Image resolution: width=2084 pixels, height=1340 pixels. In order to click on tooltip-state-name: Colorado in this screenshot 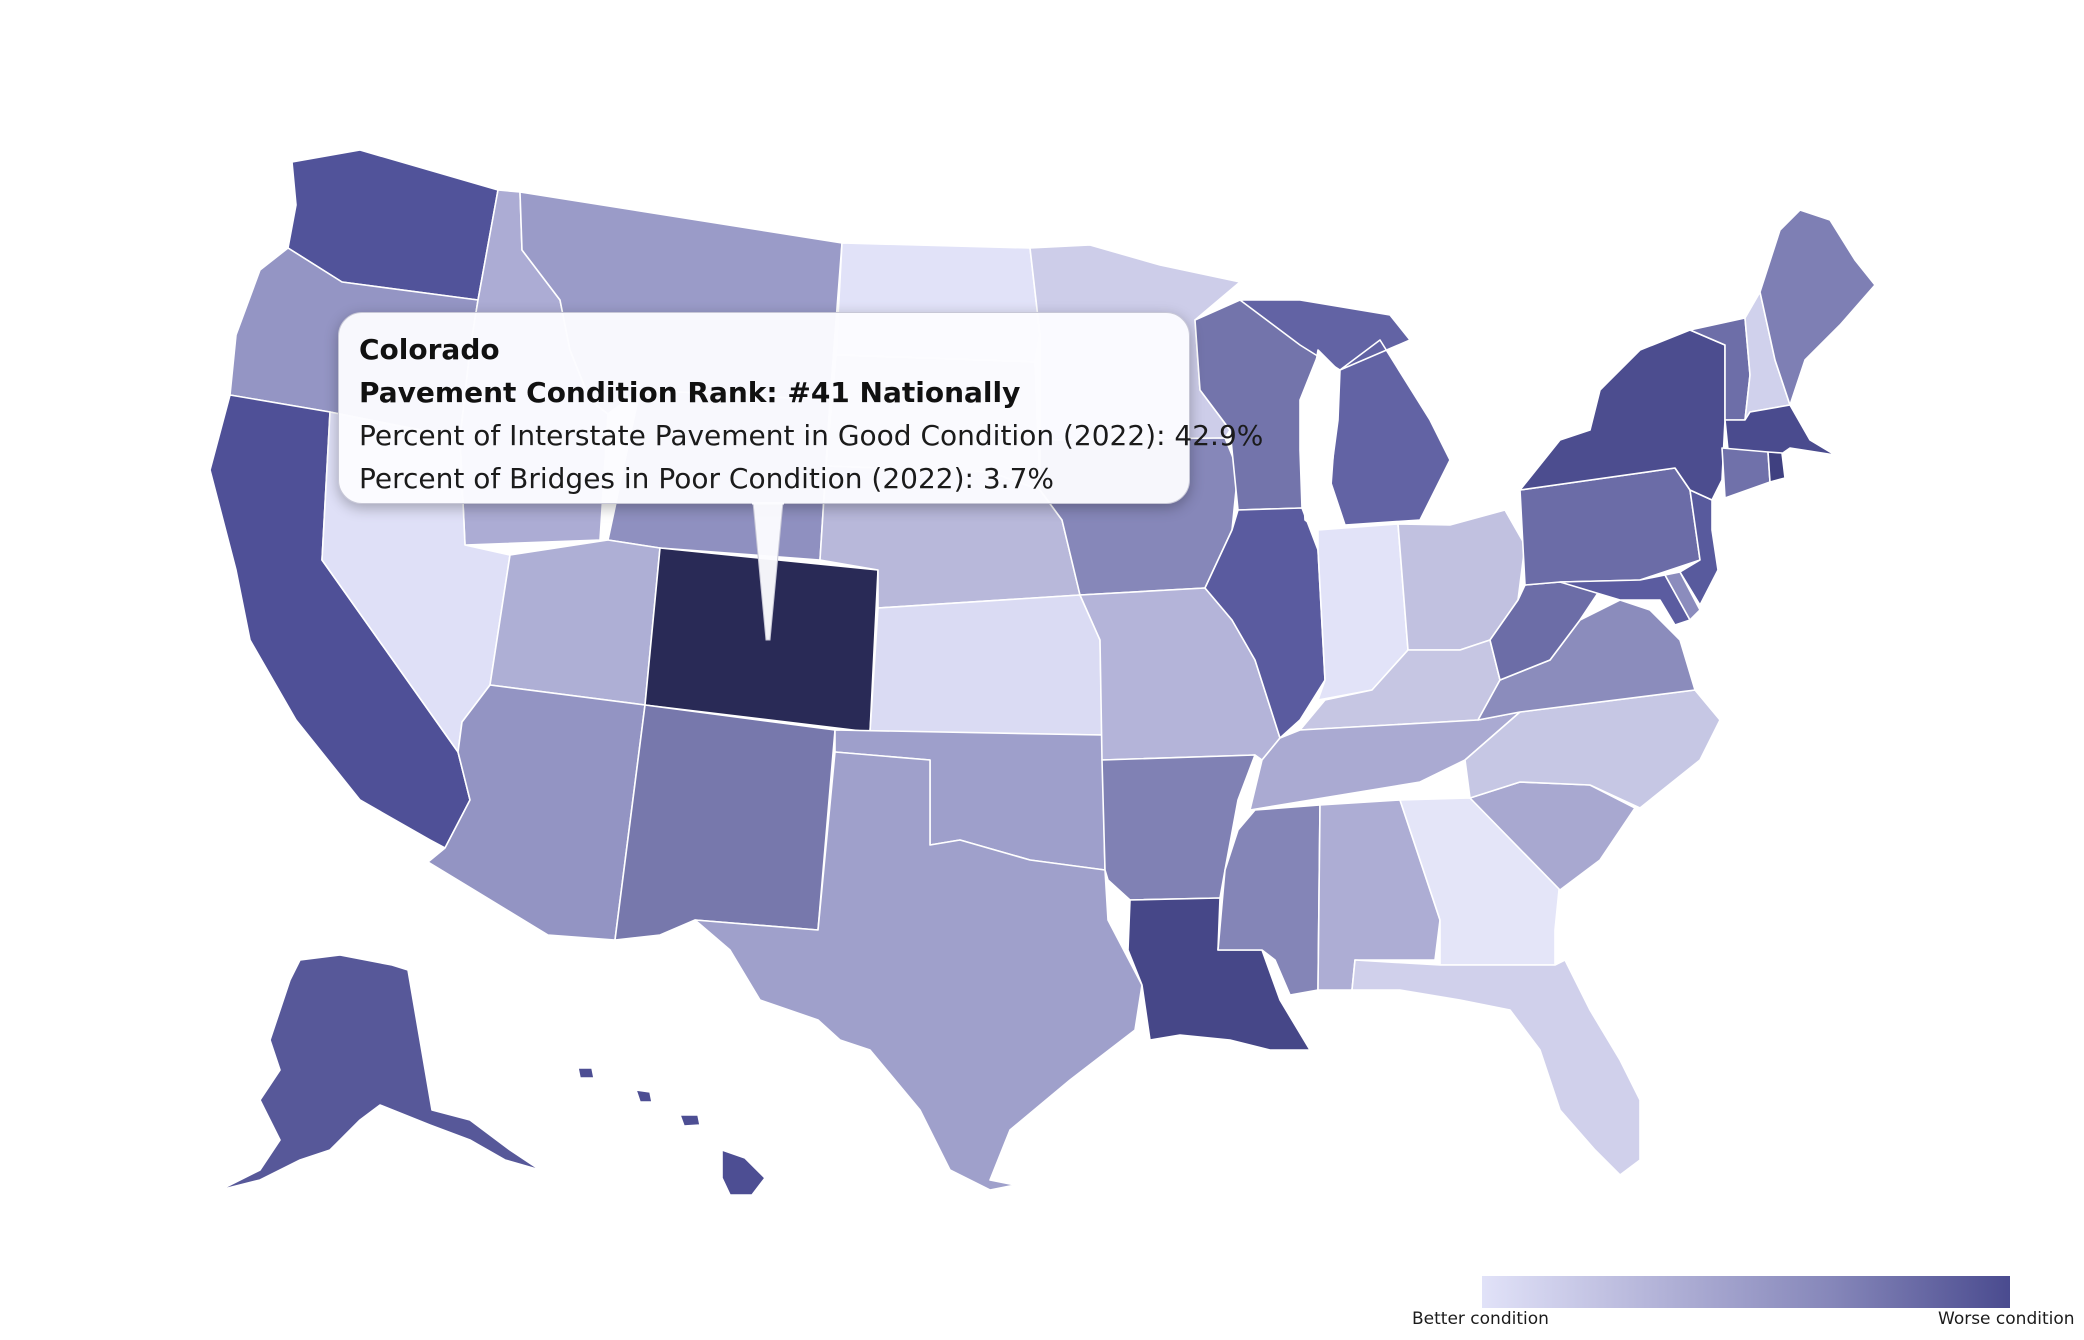, I will do `click(429, 349)`.